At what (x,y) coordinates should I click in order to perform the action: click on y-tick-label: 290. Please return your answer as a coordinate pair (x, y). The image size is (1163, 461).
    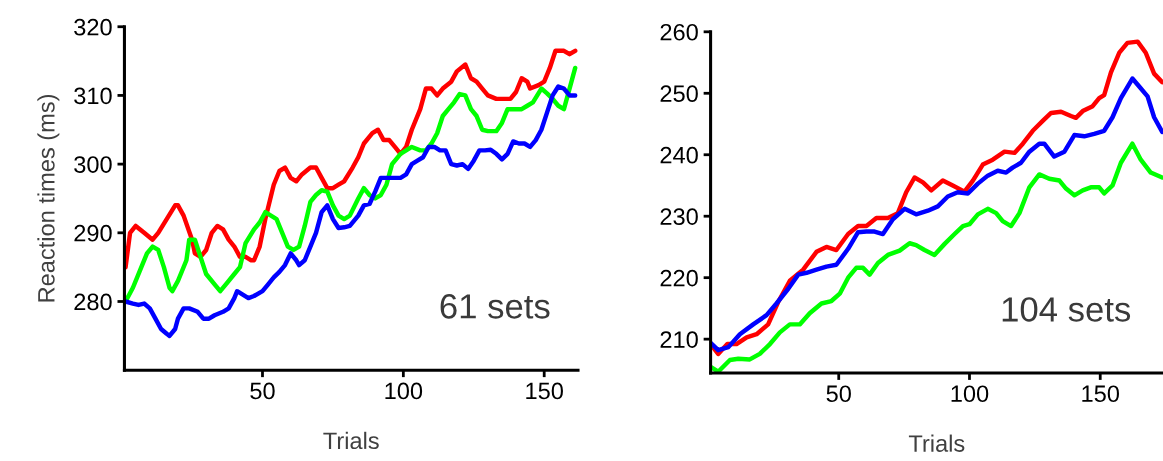
    Looking at the image, I should click on (93, 233).